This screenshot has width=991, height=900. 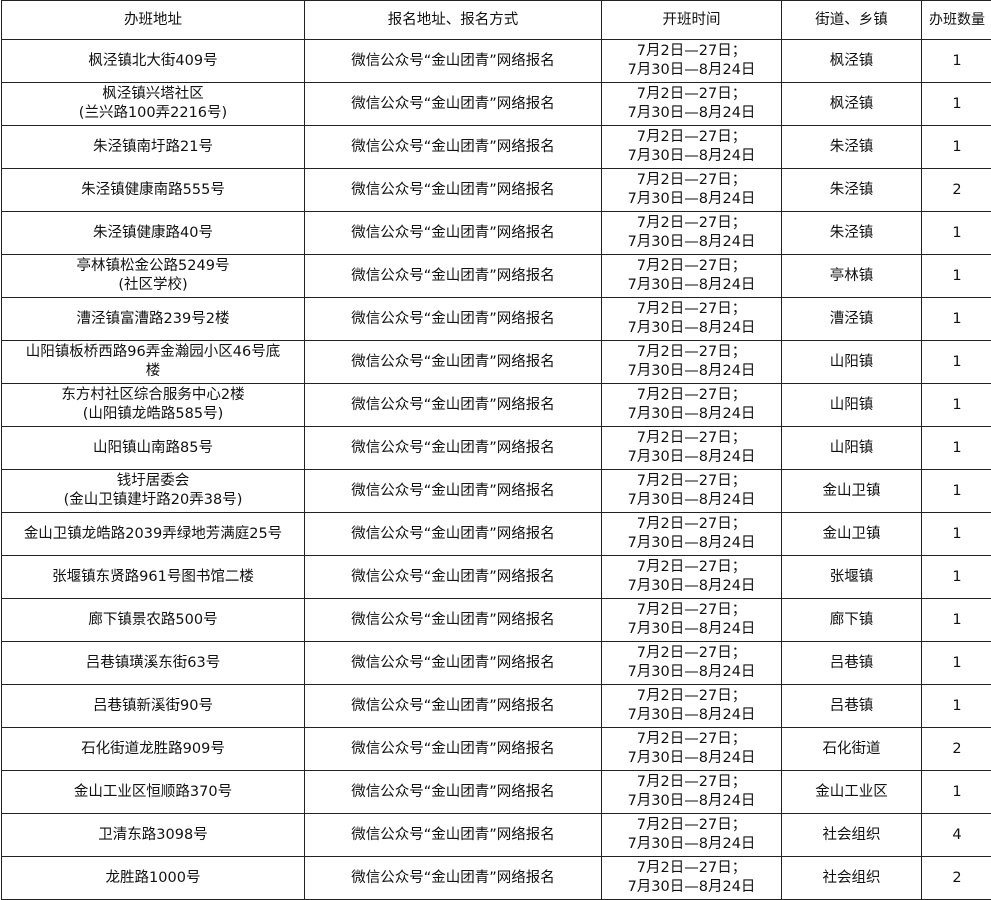 I want to click on address-cell: 廊下镇景农路500号, so click(x=153, y=620).